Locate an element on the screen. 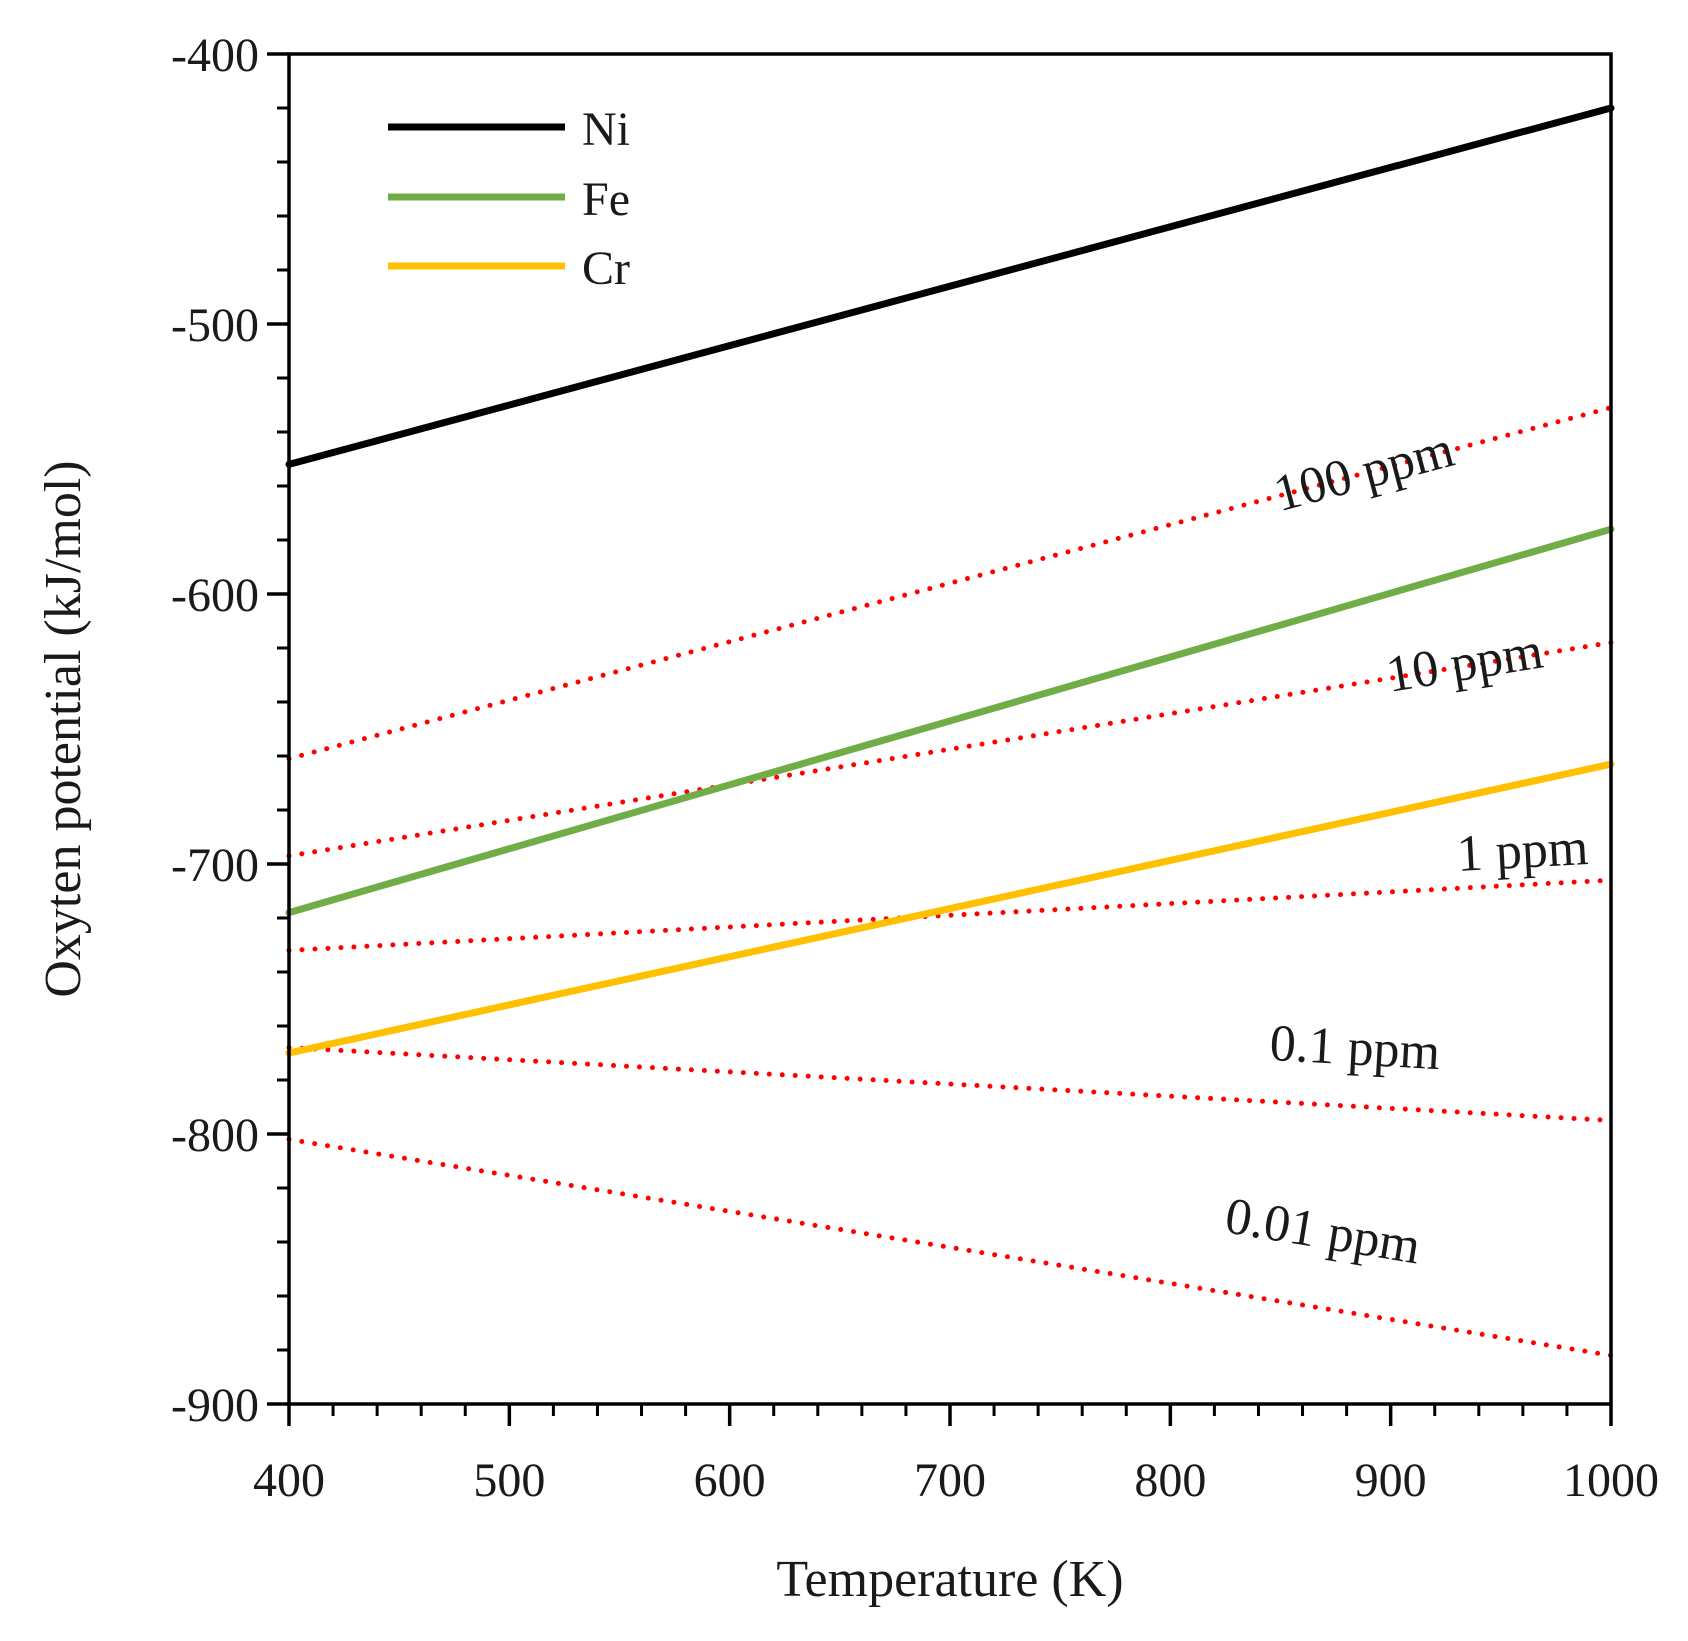 Image resolution: width=1688 pixels, height=1641 pixels. x-major-ticks is located at coordinates (950, 1415).